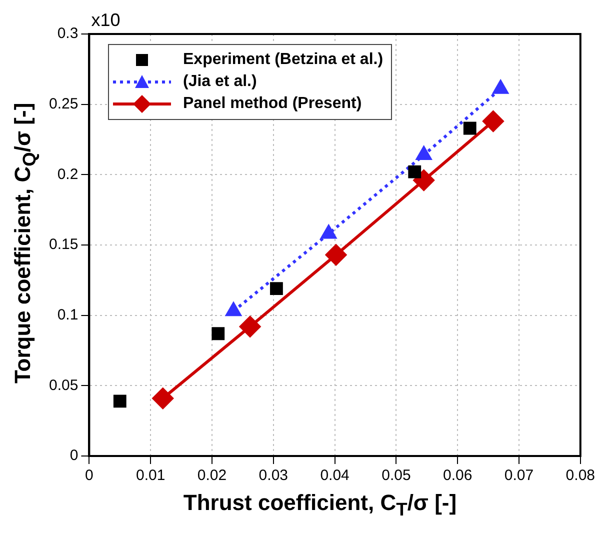  What do you see at coordinates (74, 455) in the screenshot?
I see `y-tick-label: 0` at bounding box center [74, 455].